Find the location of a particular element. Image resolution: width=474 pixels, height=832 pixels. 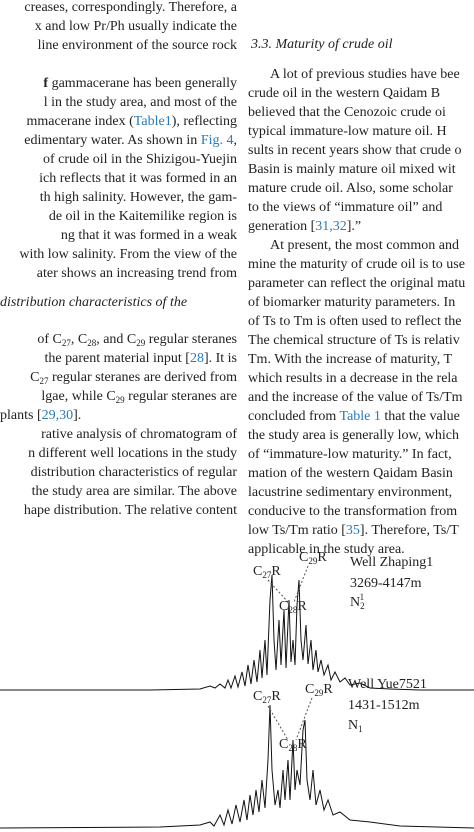

text-line: to the views of “immature oil” and is located at coordinates (345, 207).